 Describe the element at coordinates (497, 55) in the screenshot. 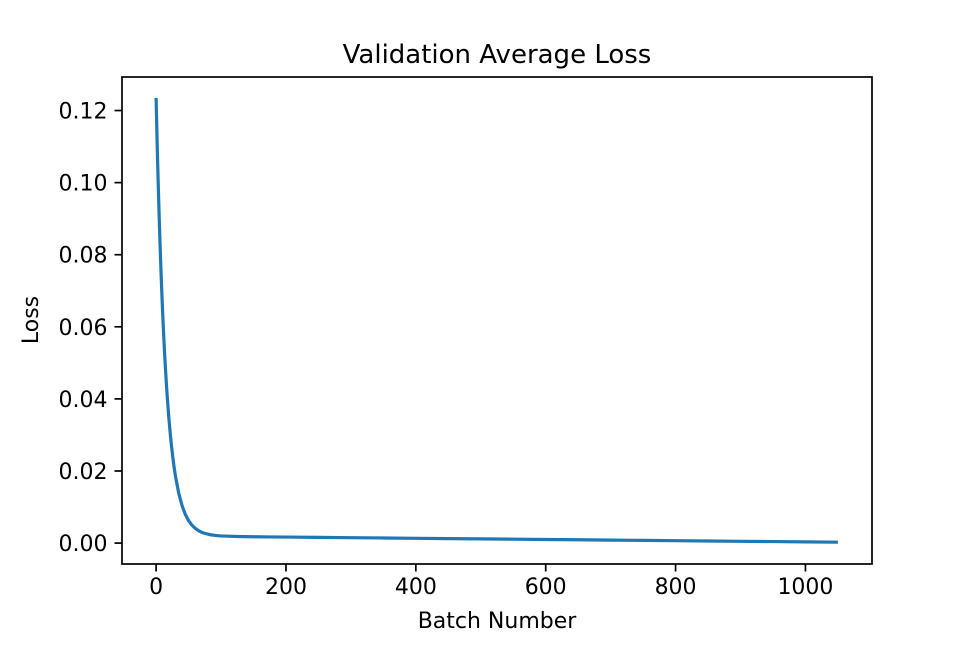

I see `chart-title: Validation Average Loss` at that location.